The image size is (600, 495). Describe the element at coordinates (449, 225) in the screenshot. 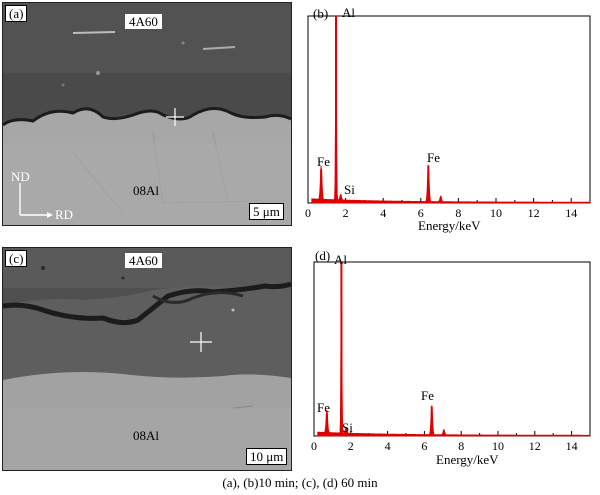

I see `x-axis-label-b: Energy/keV` at that location.